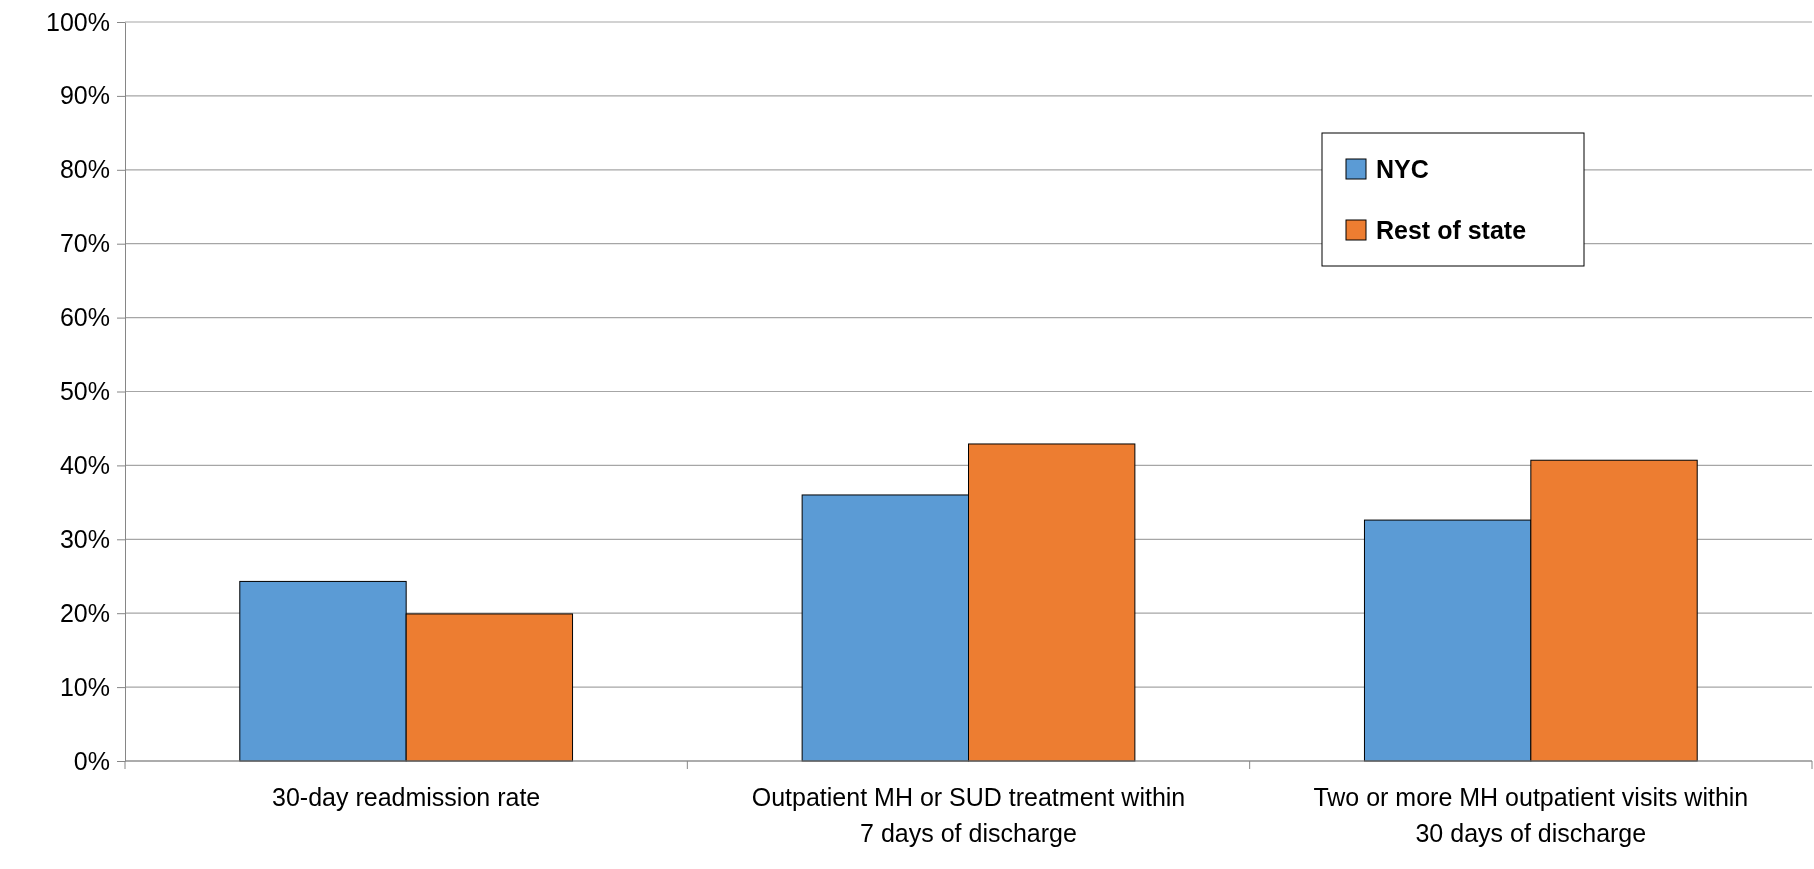 Image resolution: width=1814 pixels, height=869 pixels. What do you see at coordinates (1402, 169) in the screenshot?
I see `legend-label: NYC` at bounding box center [1402, 169].